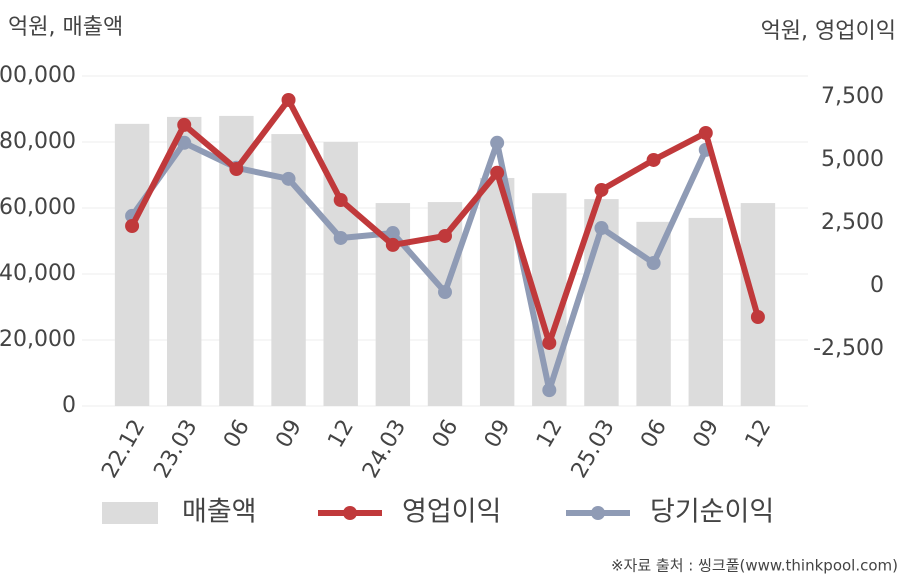 This screenshot has height=580, width=908. I want to click on y2-tick-label: 5,000, so click(852, 159).